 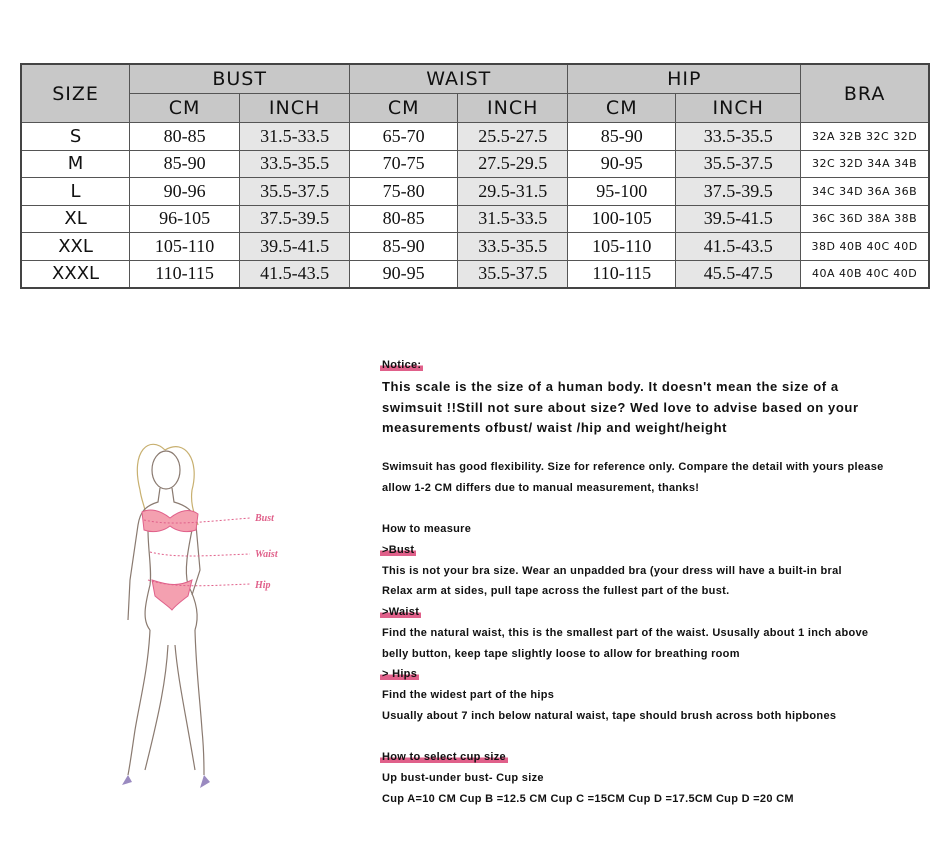 I want to click on cell-bust-cm: 110-115, so click(x=185, y=274).